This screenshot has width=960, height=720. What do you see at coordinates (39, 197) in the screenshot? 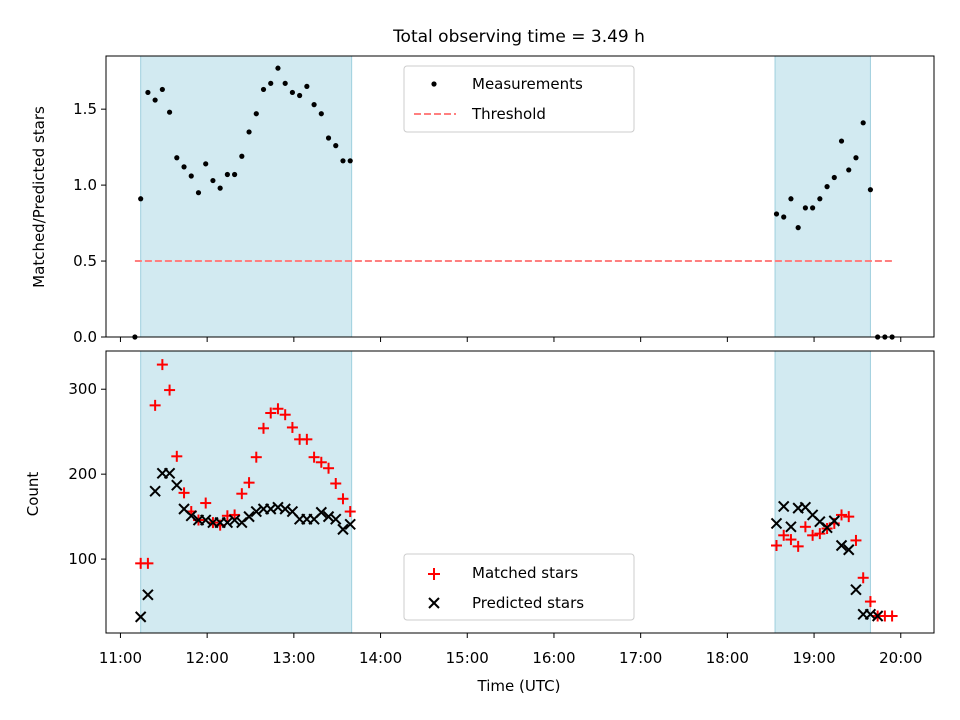
I see `top-y-axis-label: Matched/Predicted stars` at bounding box center [39, 197].